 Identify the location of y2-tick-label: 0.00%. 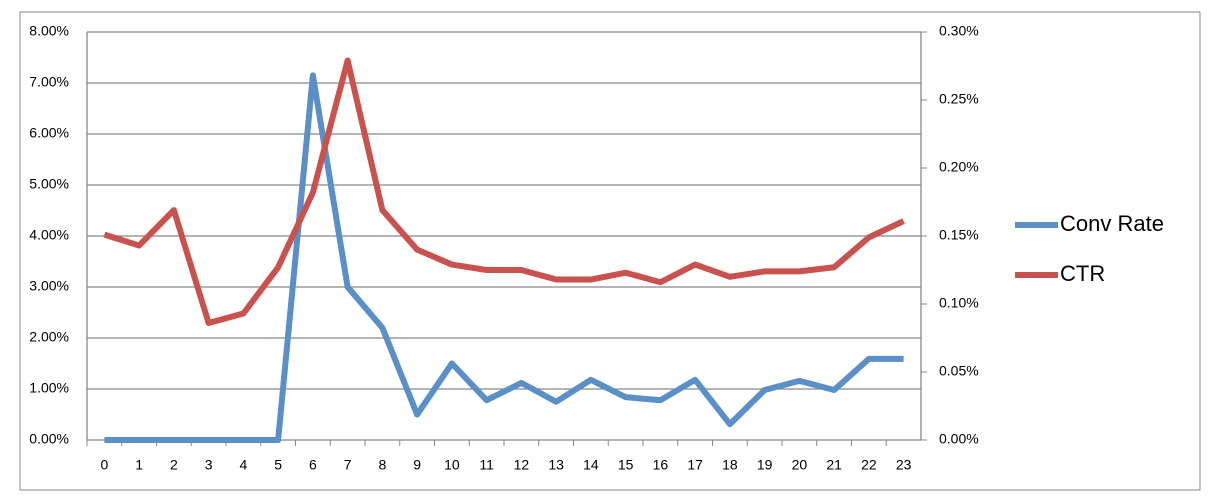
(959, 439).